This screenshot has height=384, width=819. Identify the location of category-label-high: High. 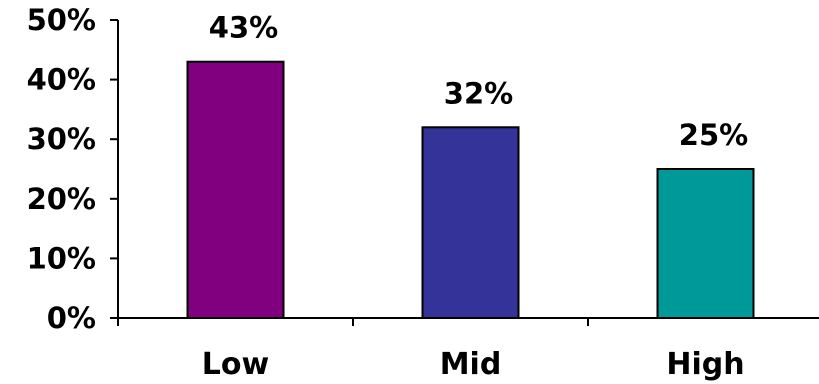
(705, 364).